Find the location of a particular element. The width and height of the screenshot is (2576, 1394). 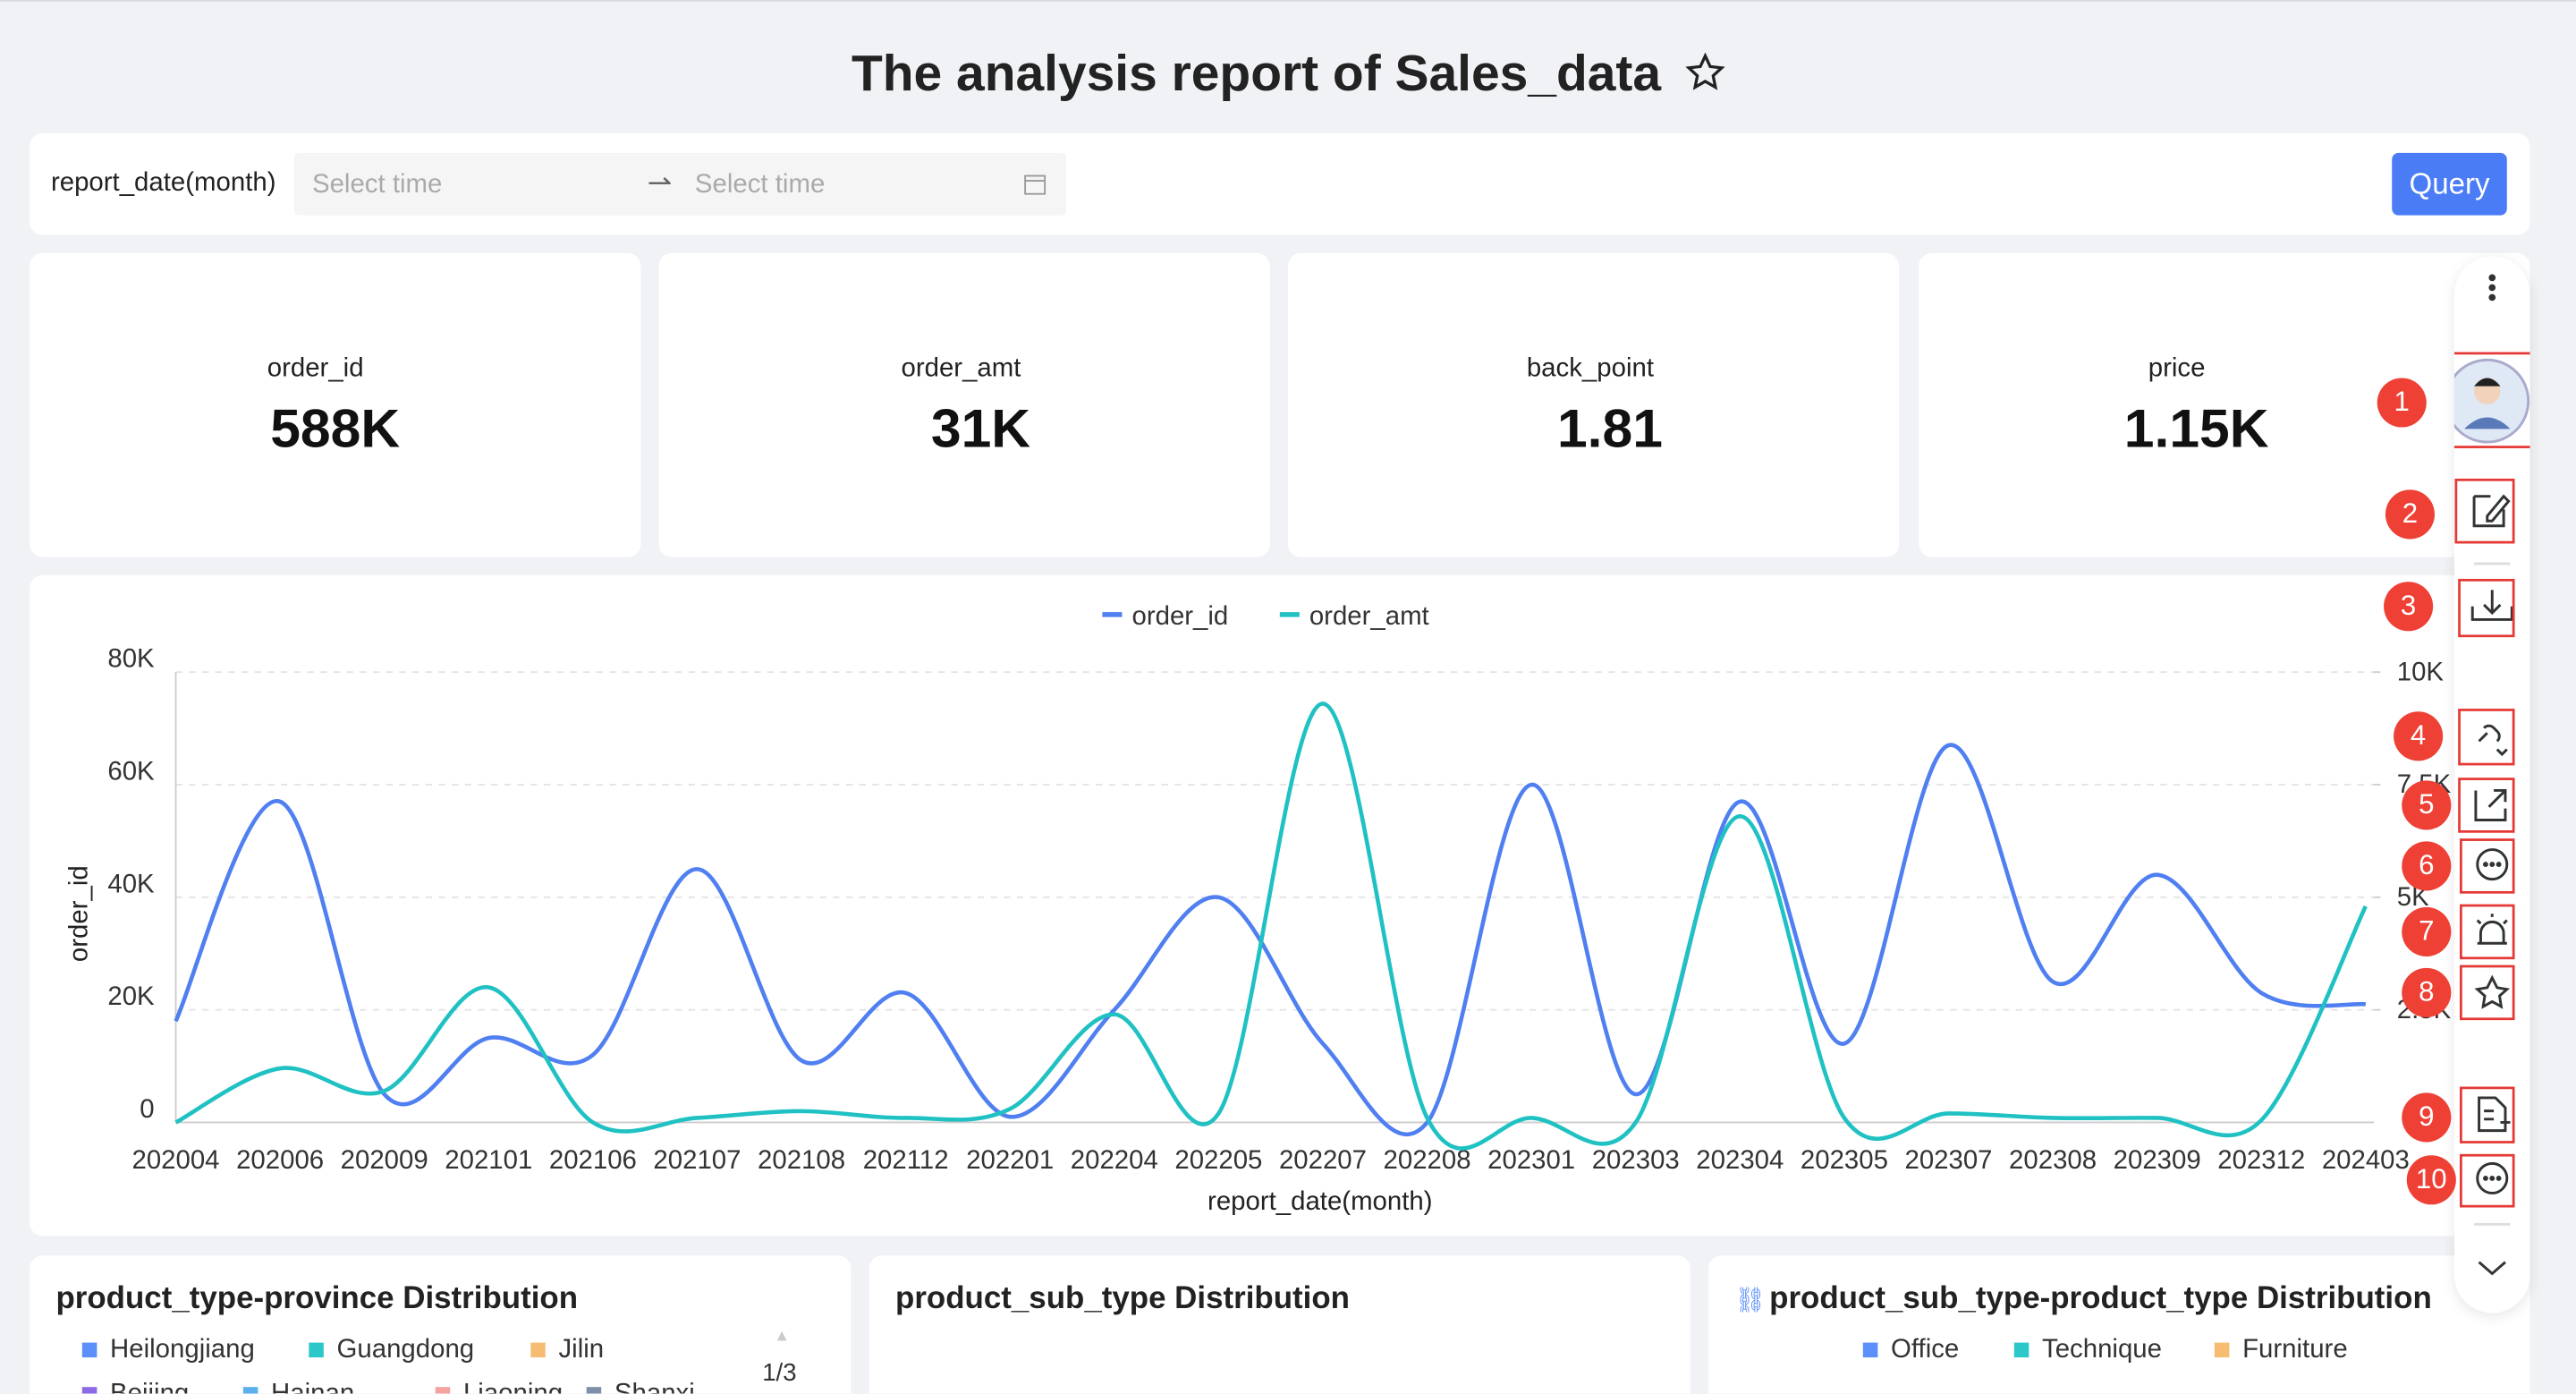

legend-item: Heilongjiang is located at coordinates (168, 1350).